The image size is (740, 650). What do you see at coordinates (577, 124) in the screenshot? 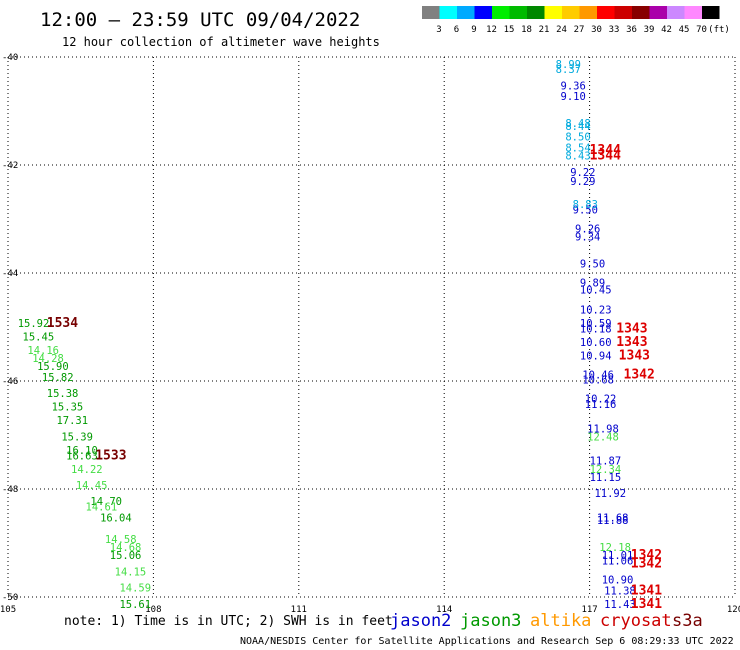
I see `data-point-label: 8.48` at bounding box center [577, 124].